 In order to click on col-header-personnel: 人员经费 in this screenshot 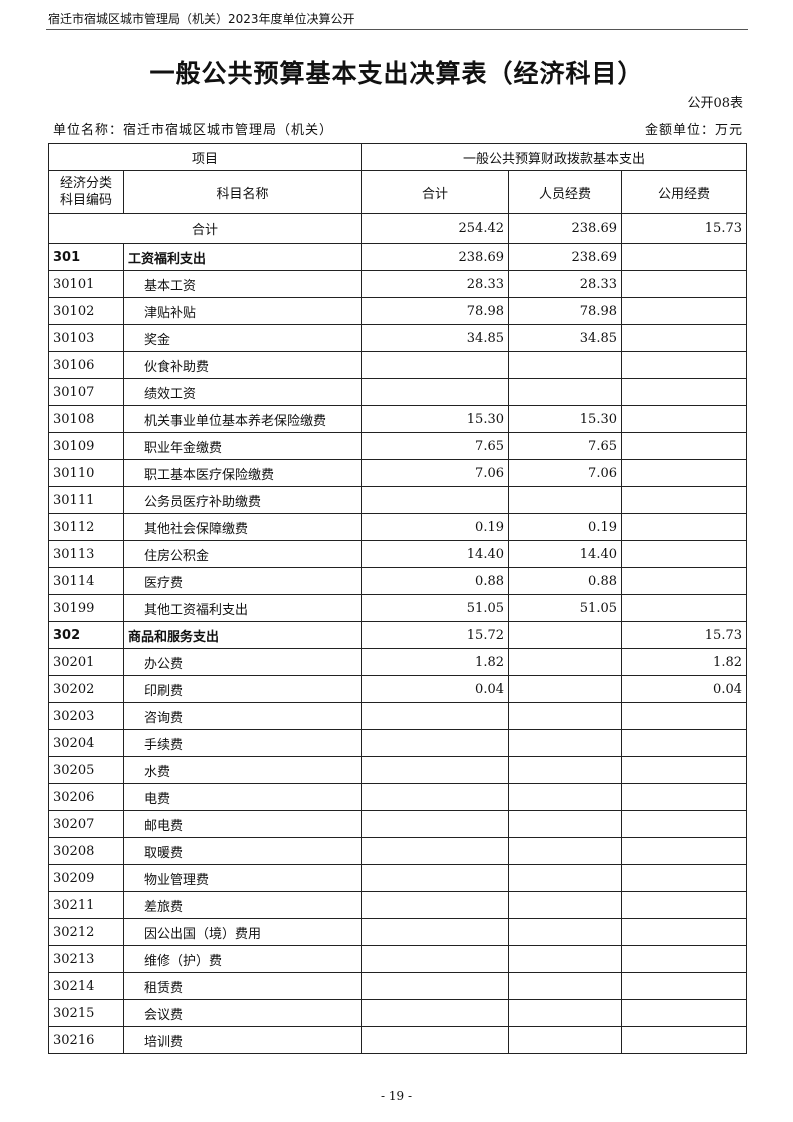, I will do `click(565, 192)`.